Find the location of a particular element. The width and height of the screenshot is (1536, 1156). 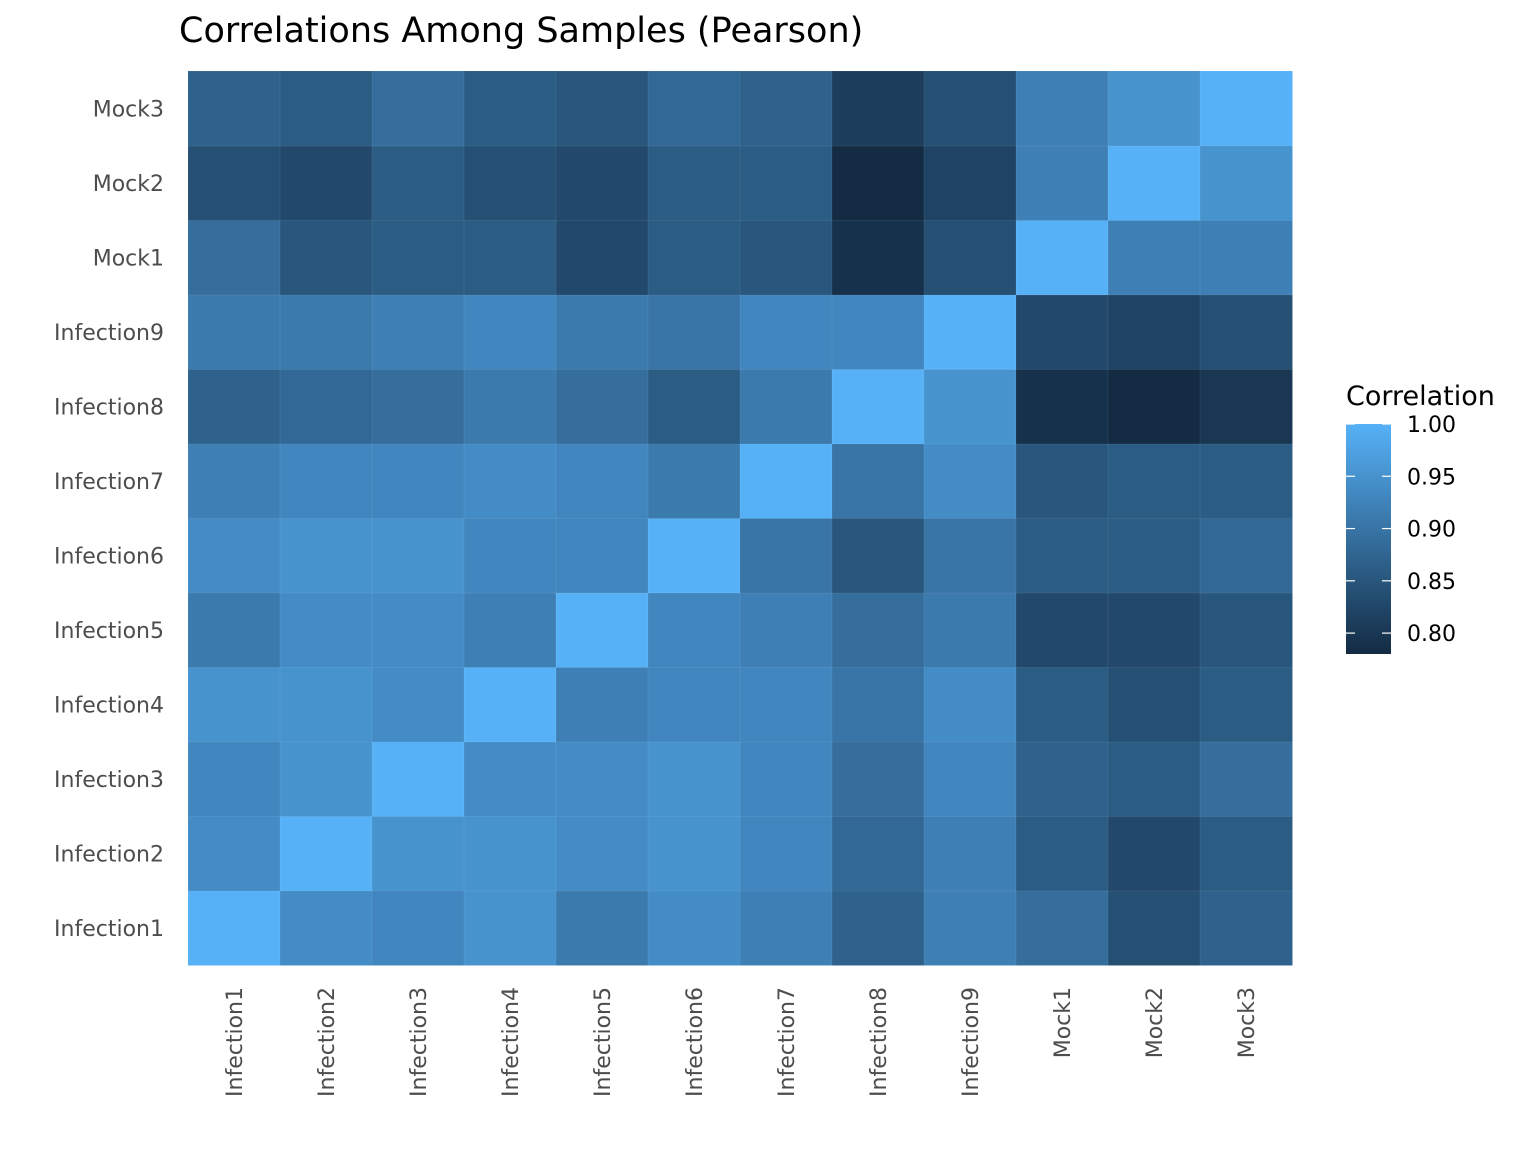

heatmap-cell-Infection1-Infection3 is located at coordinates (418, 928).